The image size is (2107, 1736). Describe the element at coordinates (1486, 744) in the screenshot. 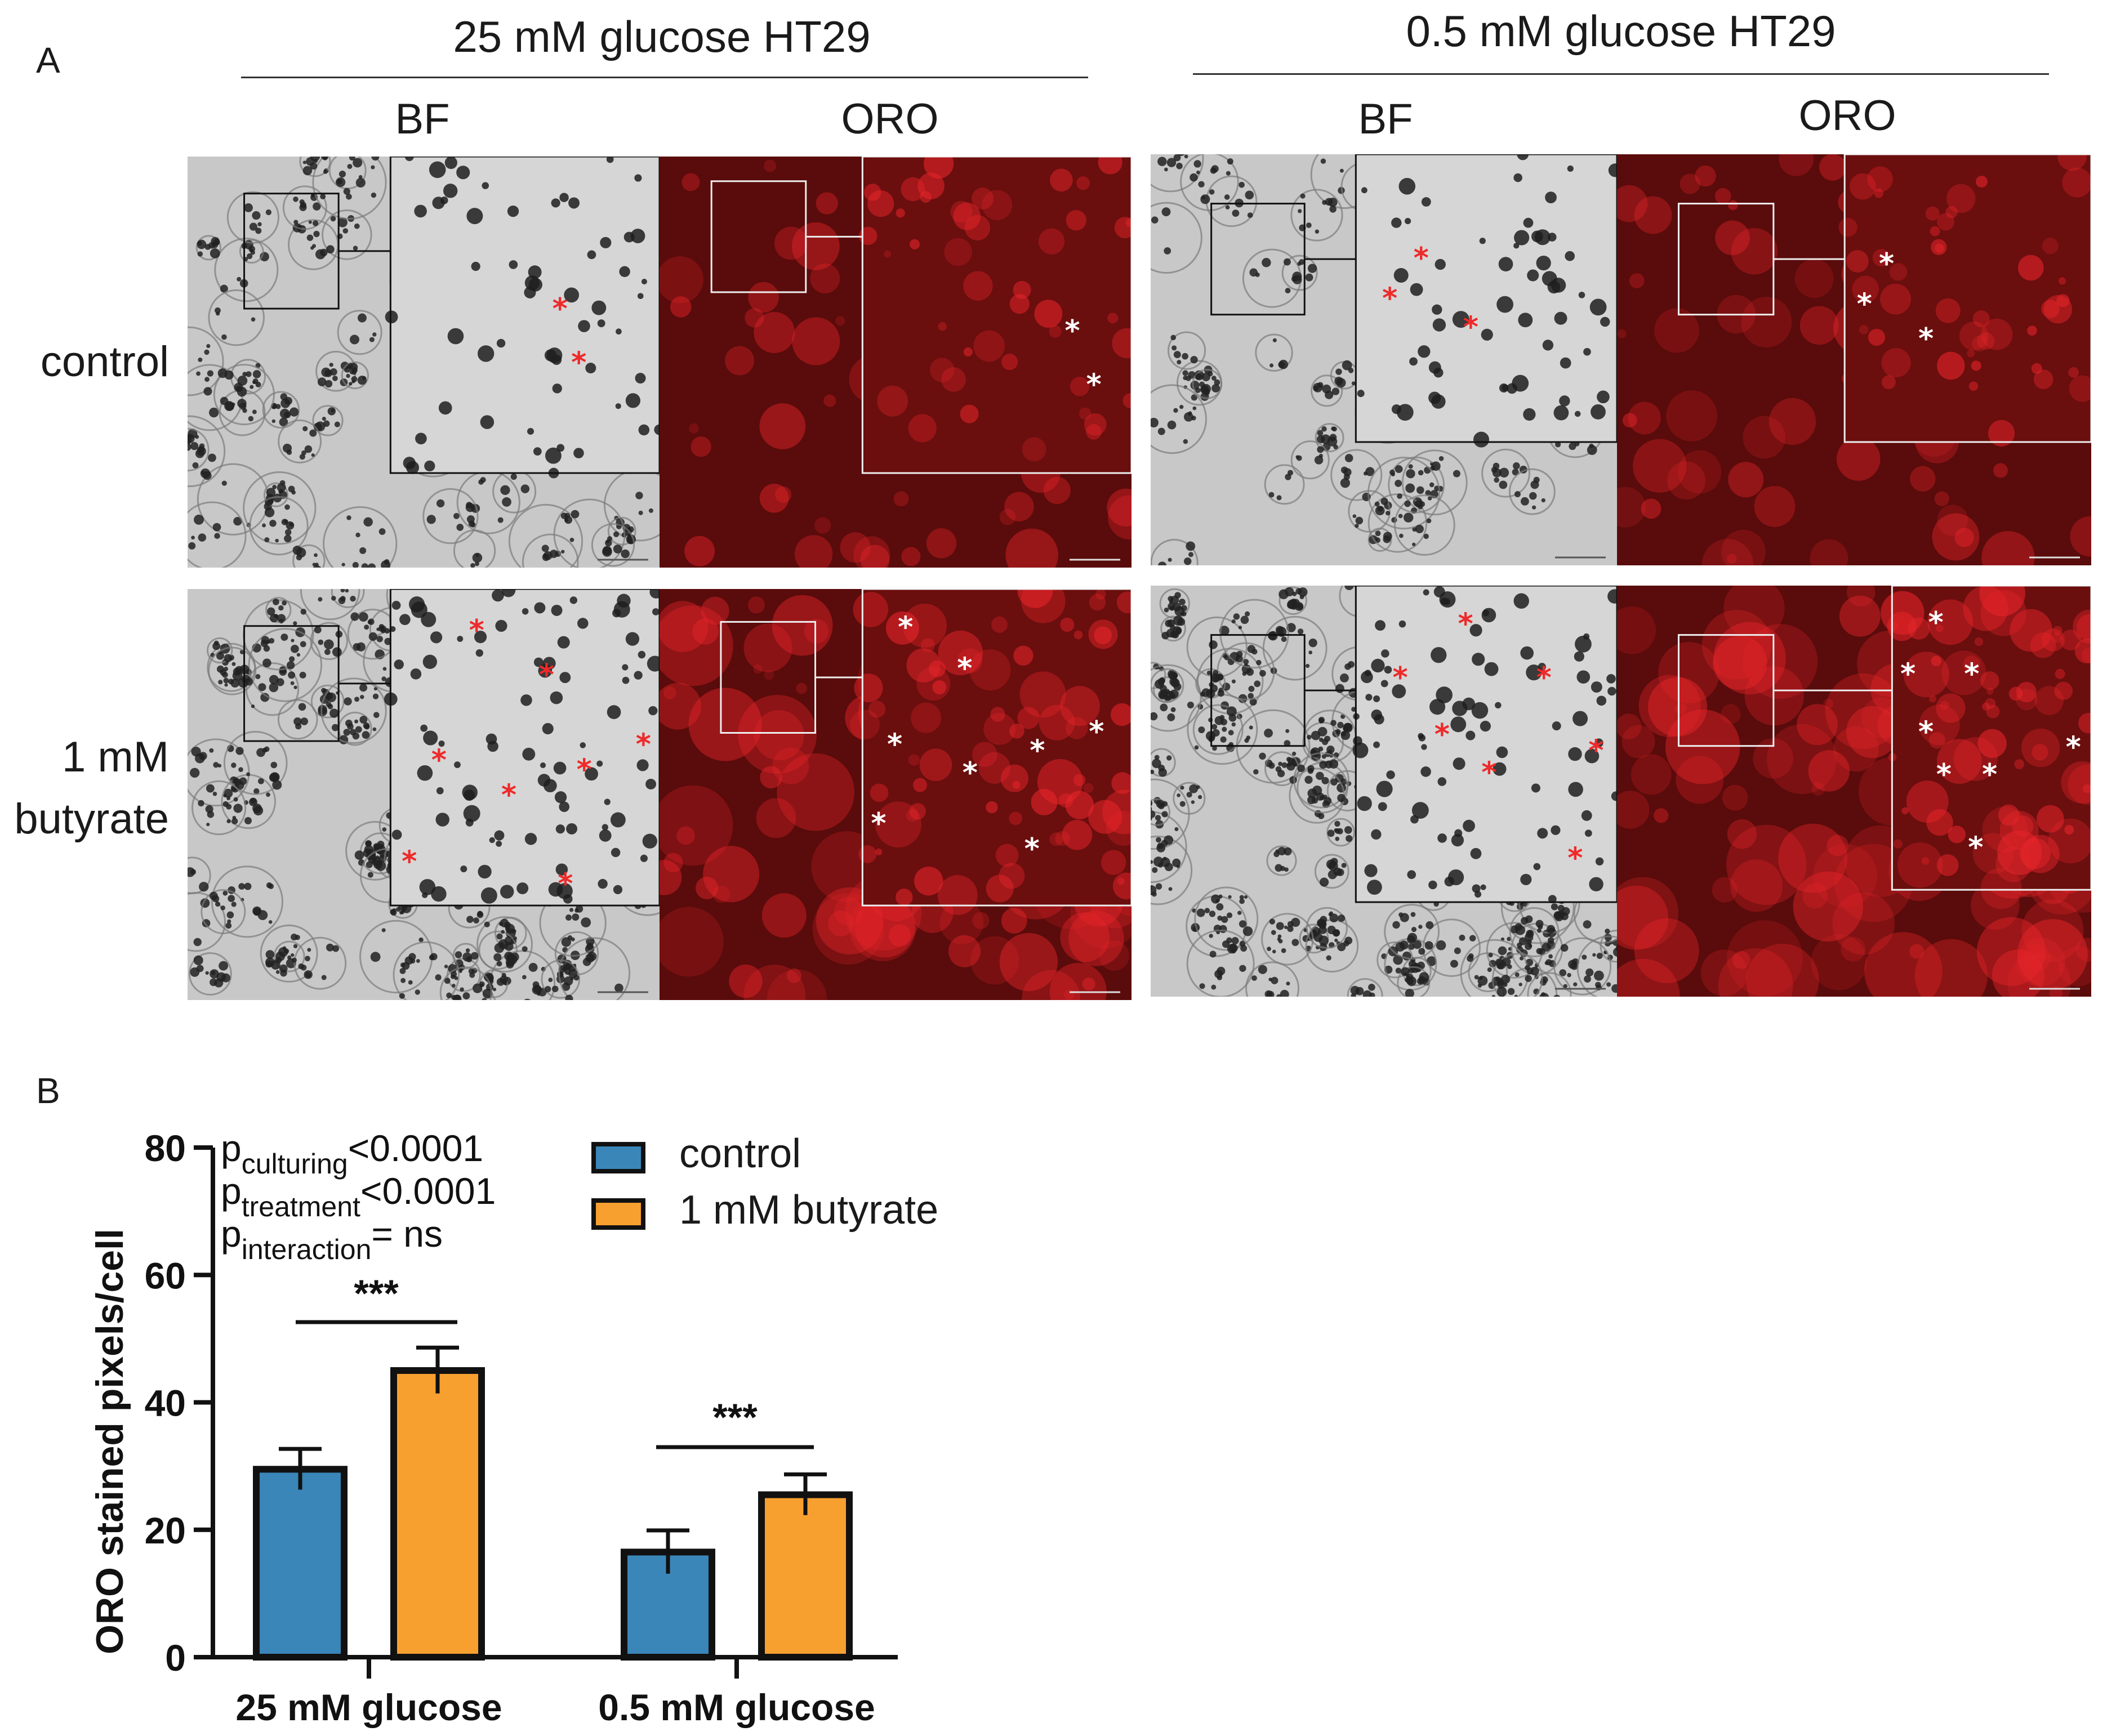

I see `inset-background` at that location.